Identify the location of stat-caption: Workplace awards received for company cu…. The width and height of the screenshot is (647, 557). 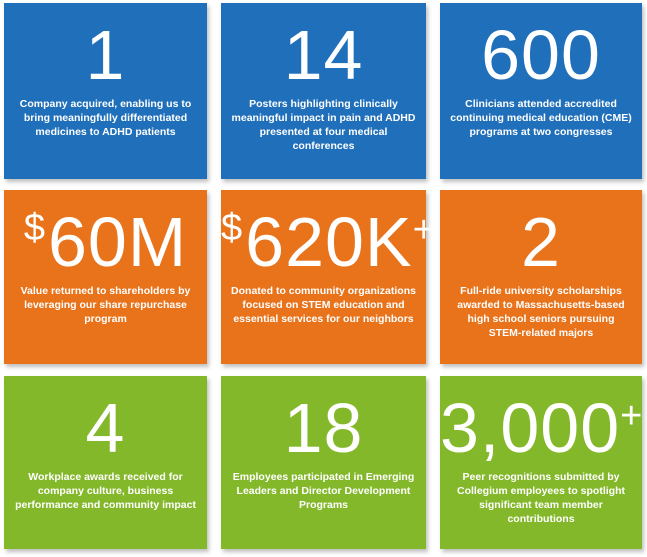
(105, 491).